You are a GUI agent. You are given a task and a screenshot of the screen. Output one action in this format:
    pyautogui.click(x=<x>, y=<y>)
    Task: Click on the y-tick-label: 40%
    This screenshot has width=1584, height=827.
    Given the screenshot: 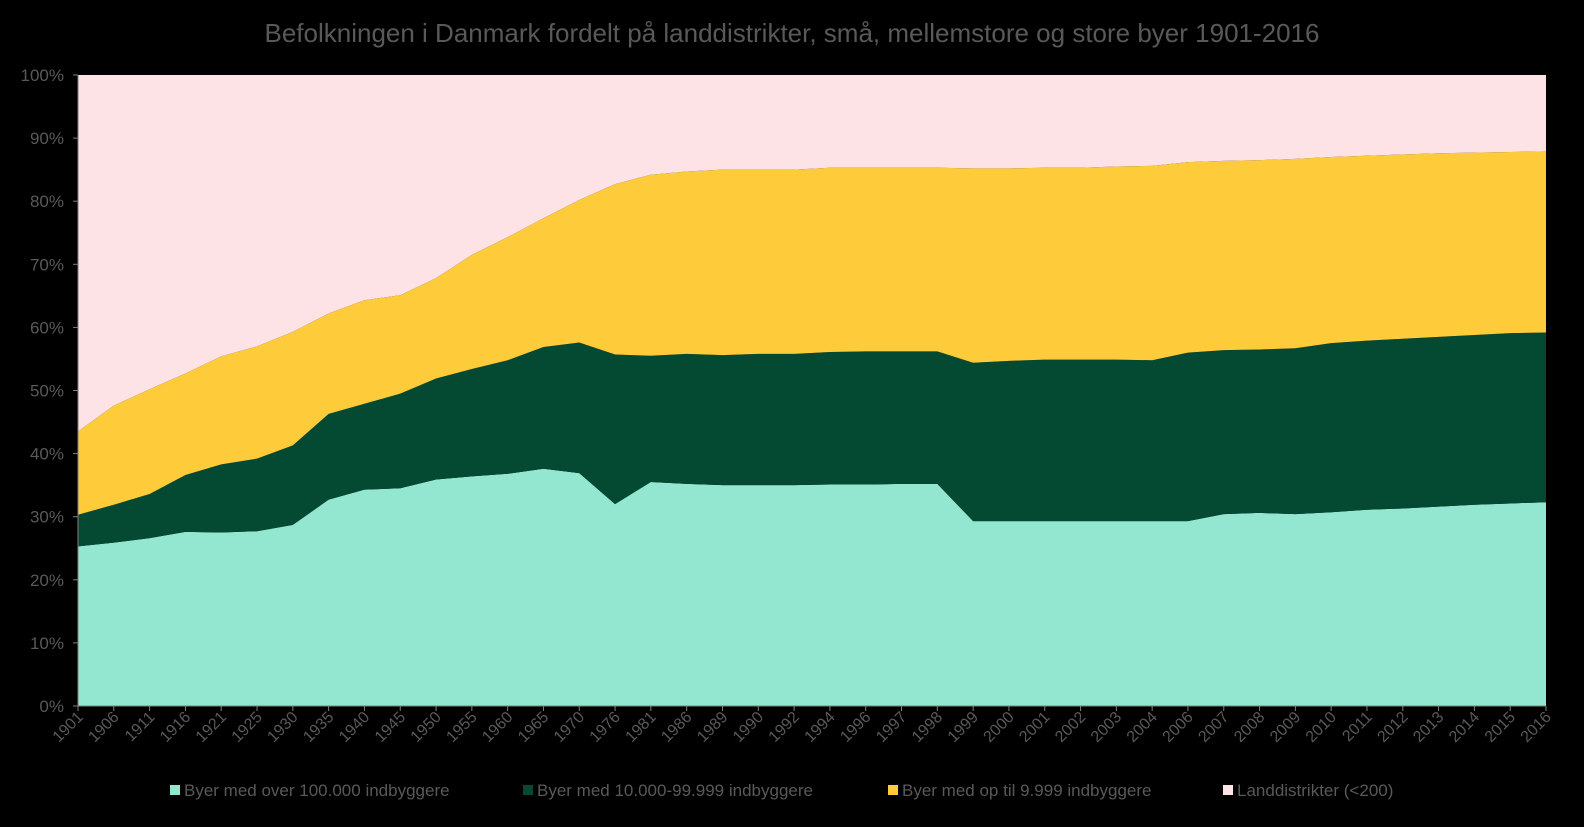 What is the action you would take?
    pyautogui.click(x=47, y=454)
    